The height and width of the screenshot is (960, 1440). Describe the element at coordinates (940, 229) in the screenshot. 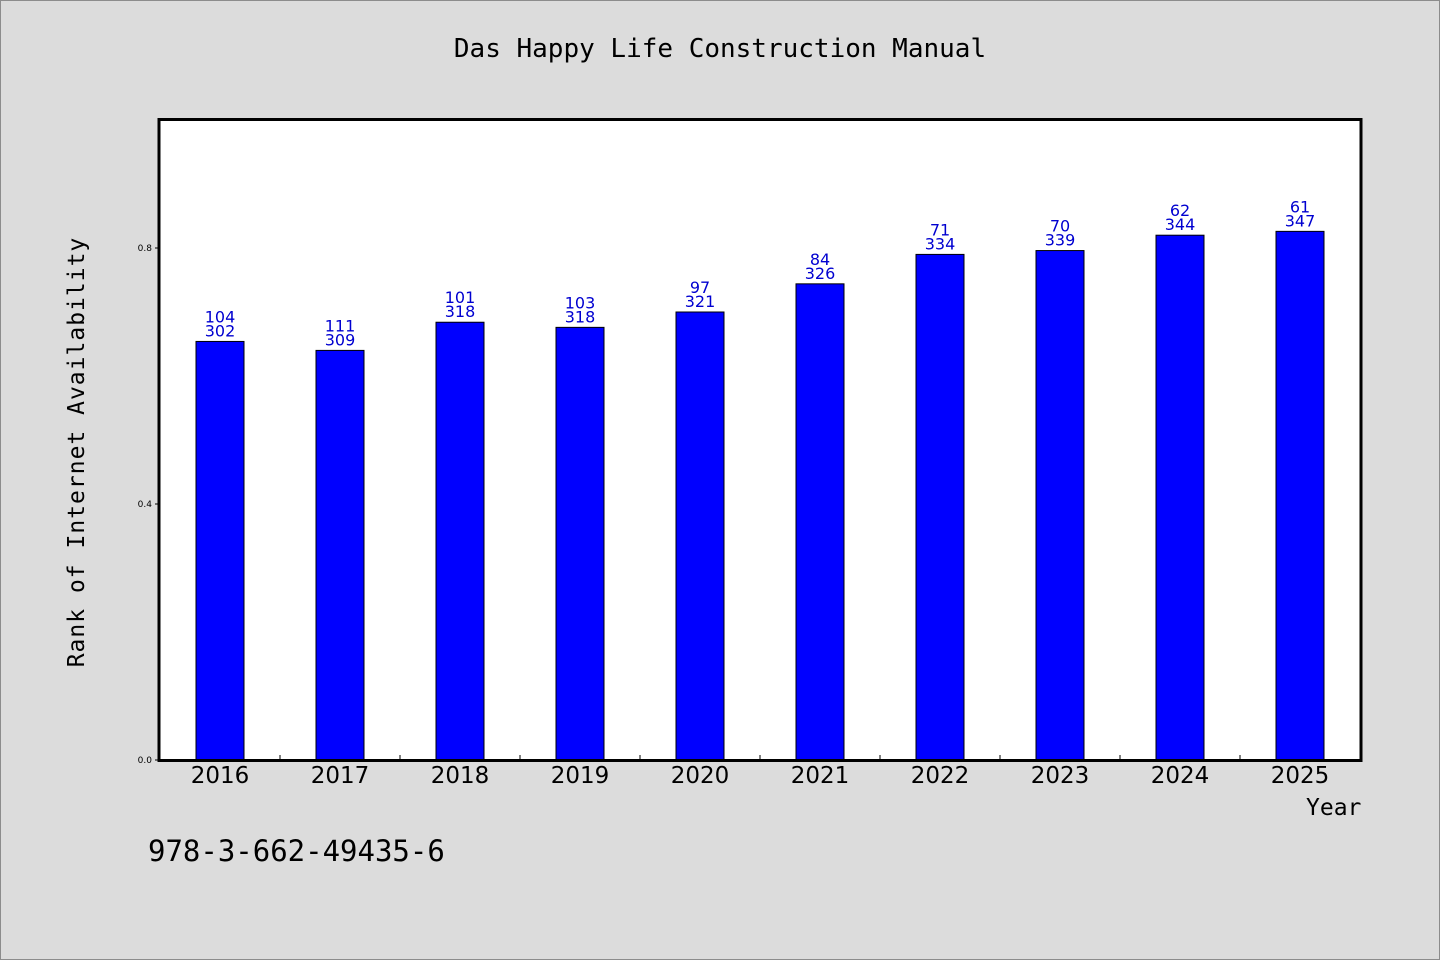

I see `rank-label: 71` at that location.